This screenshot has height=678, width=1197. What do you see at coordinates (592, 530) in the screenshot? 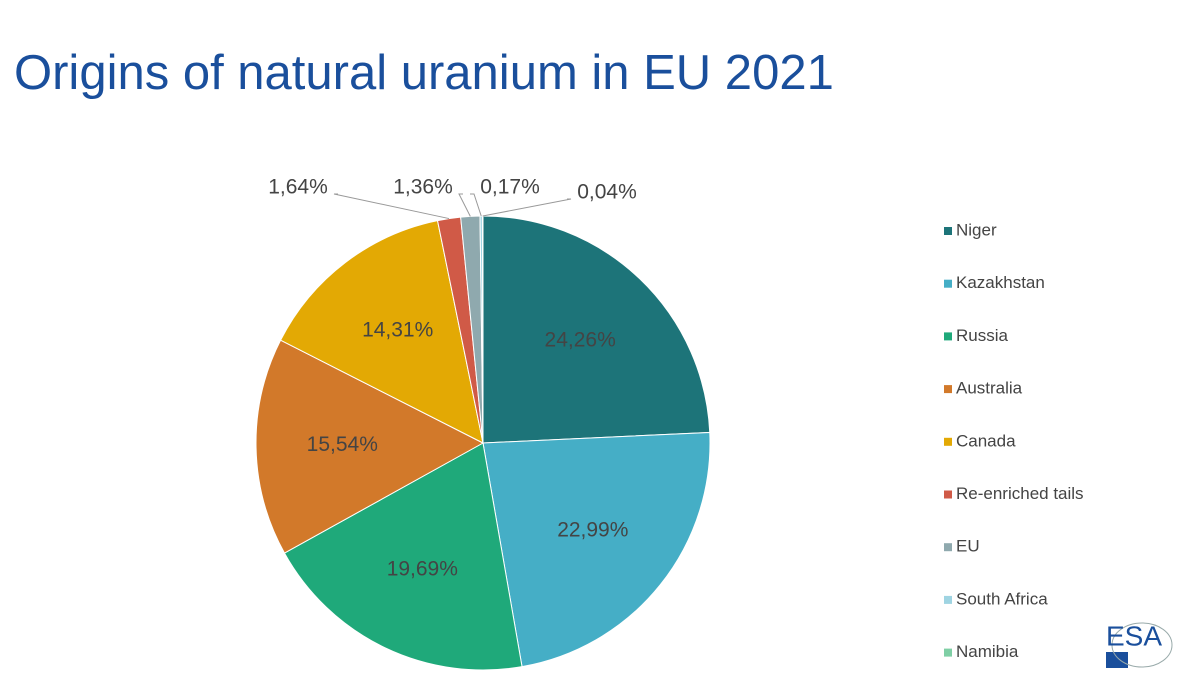
I see `data-label: 22,99%` at bounding box center [592, 530].